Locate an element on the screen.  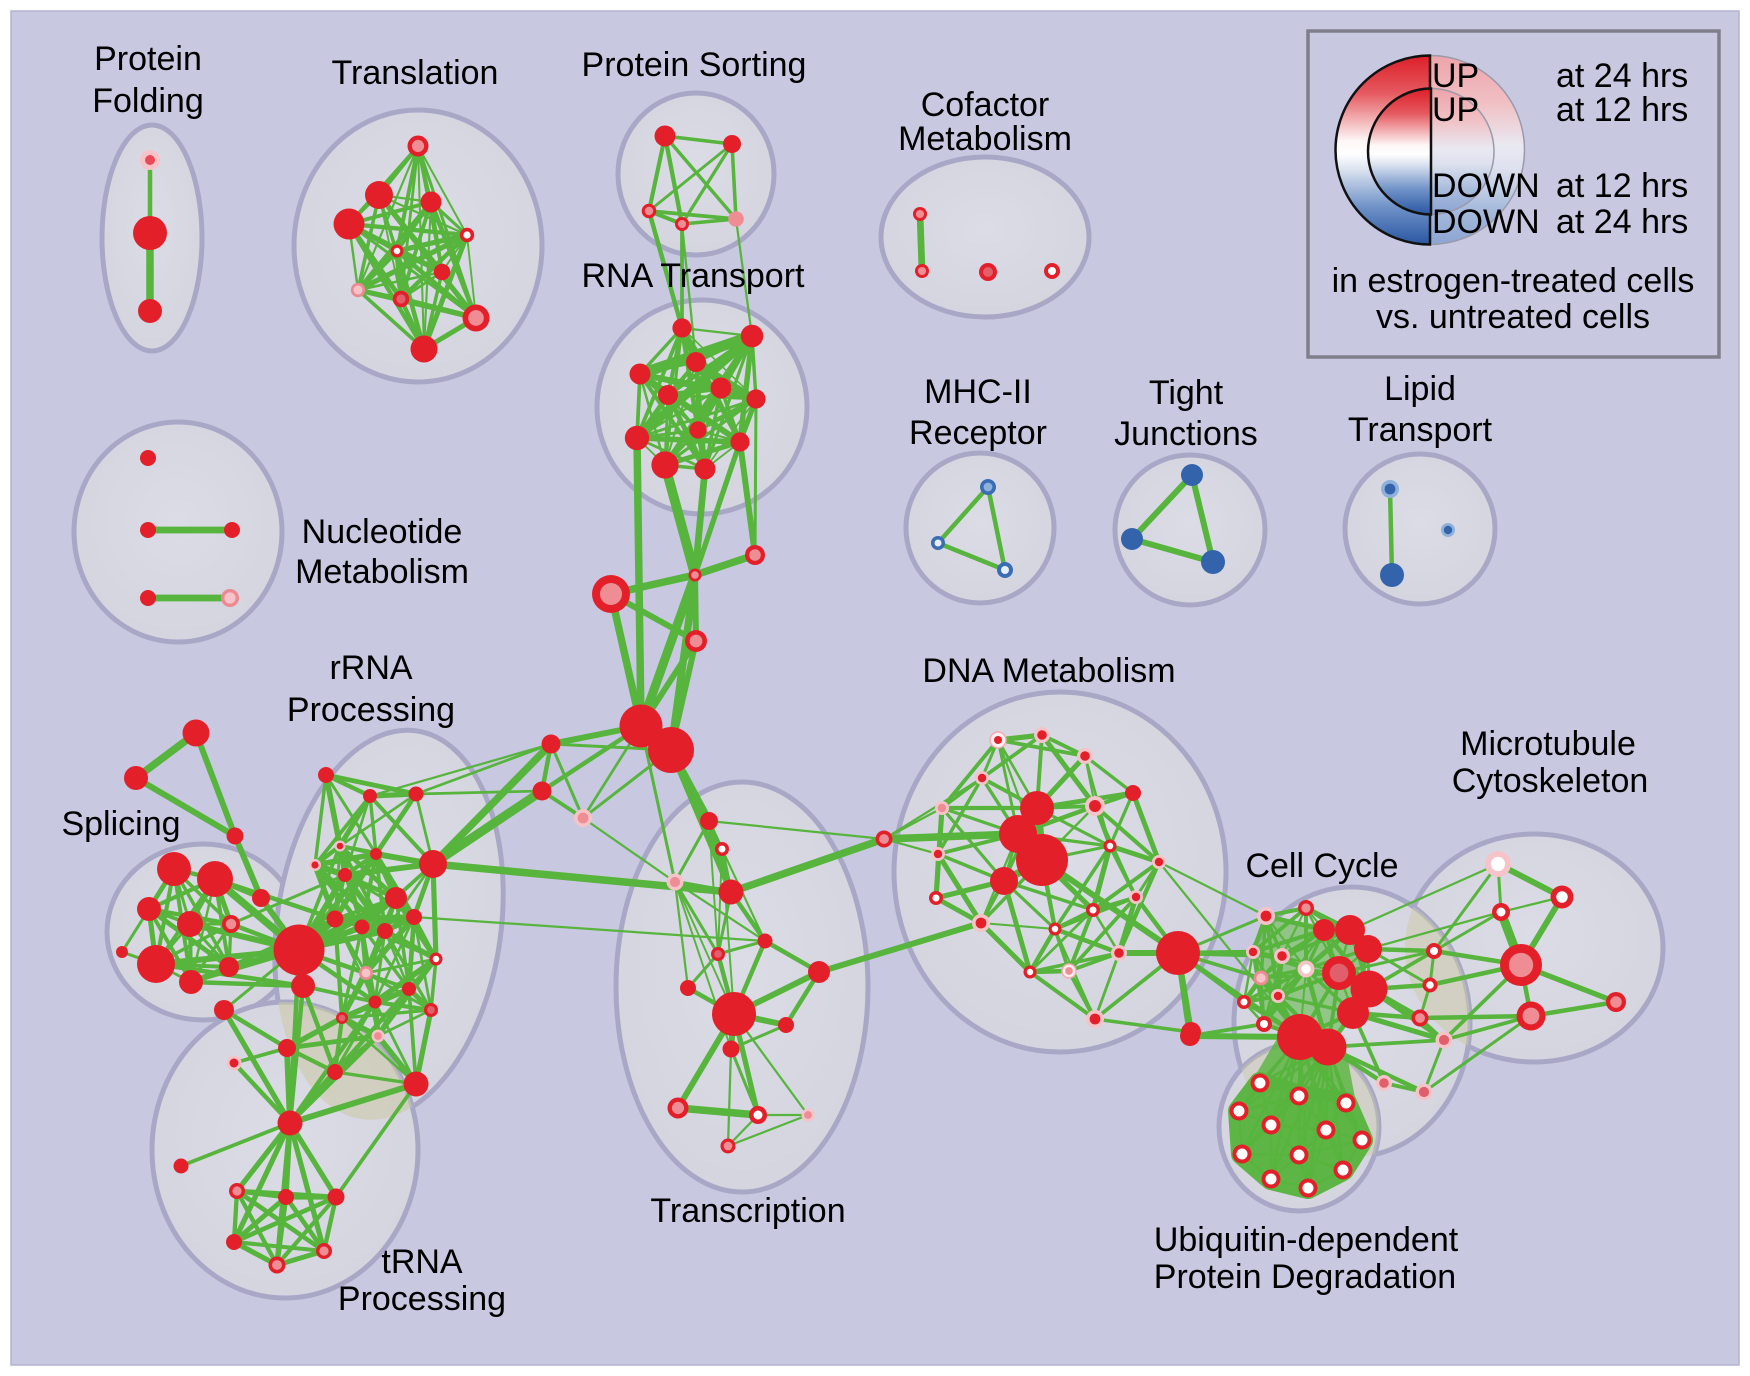
svg-text: Receptor is located at coordinates (978, 433).